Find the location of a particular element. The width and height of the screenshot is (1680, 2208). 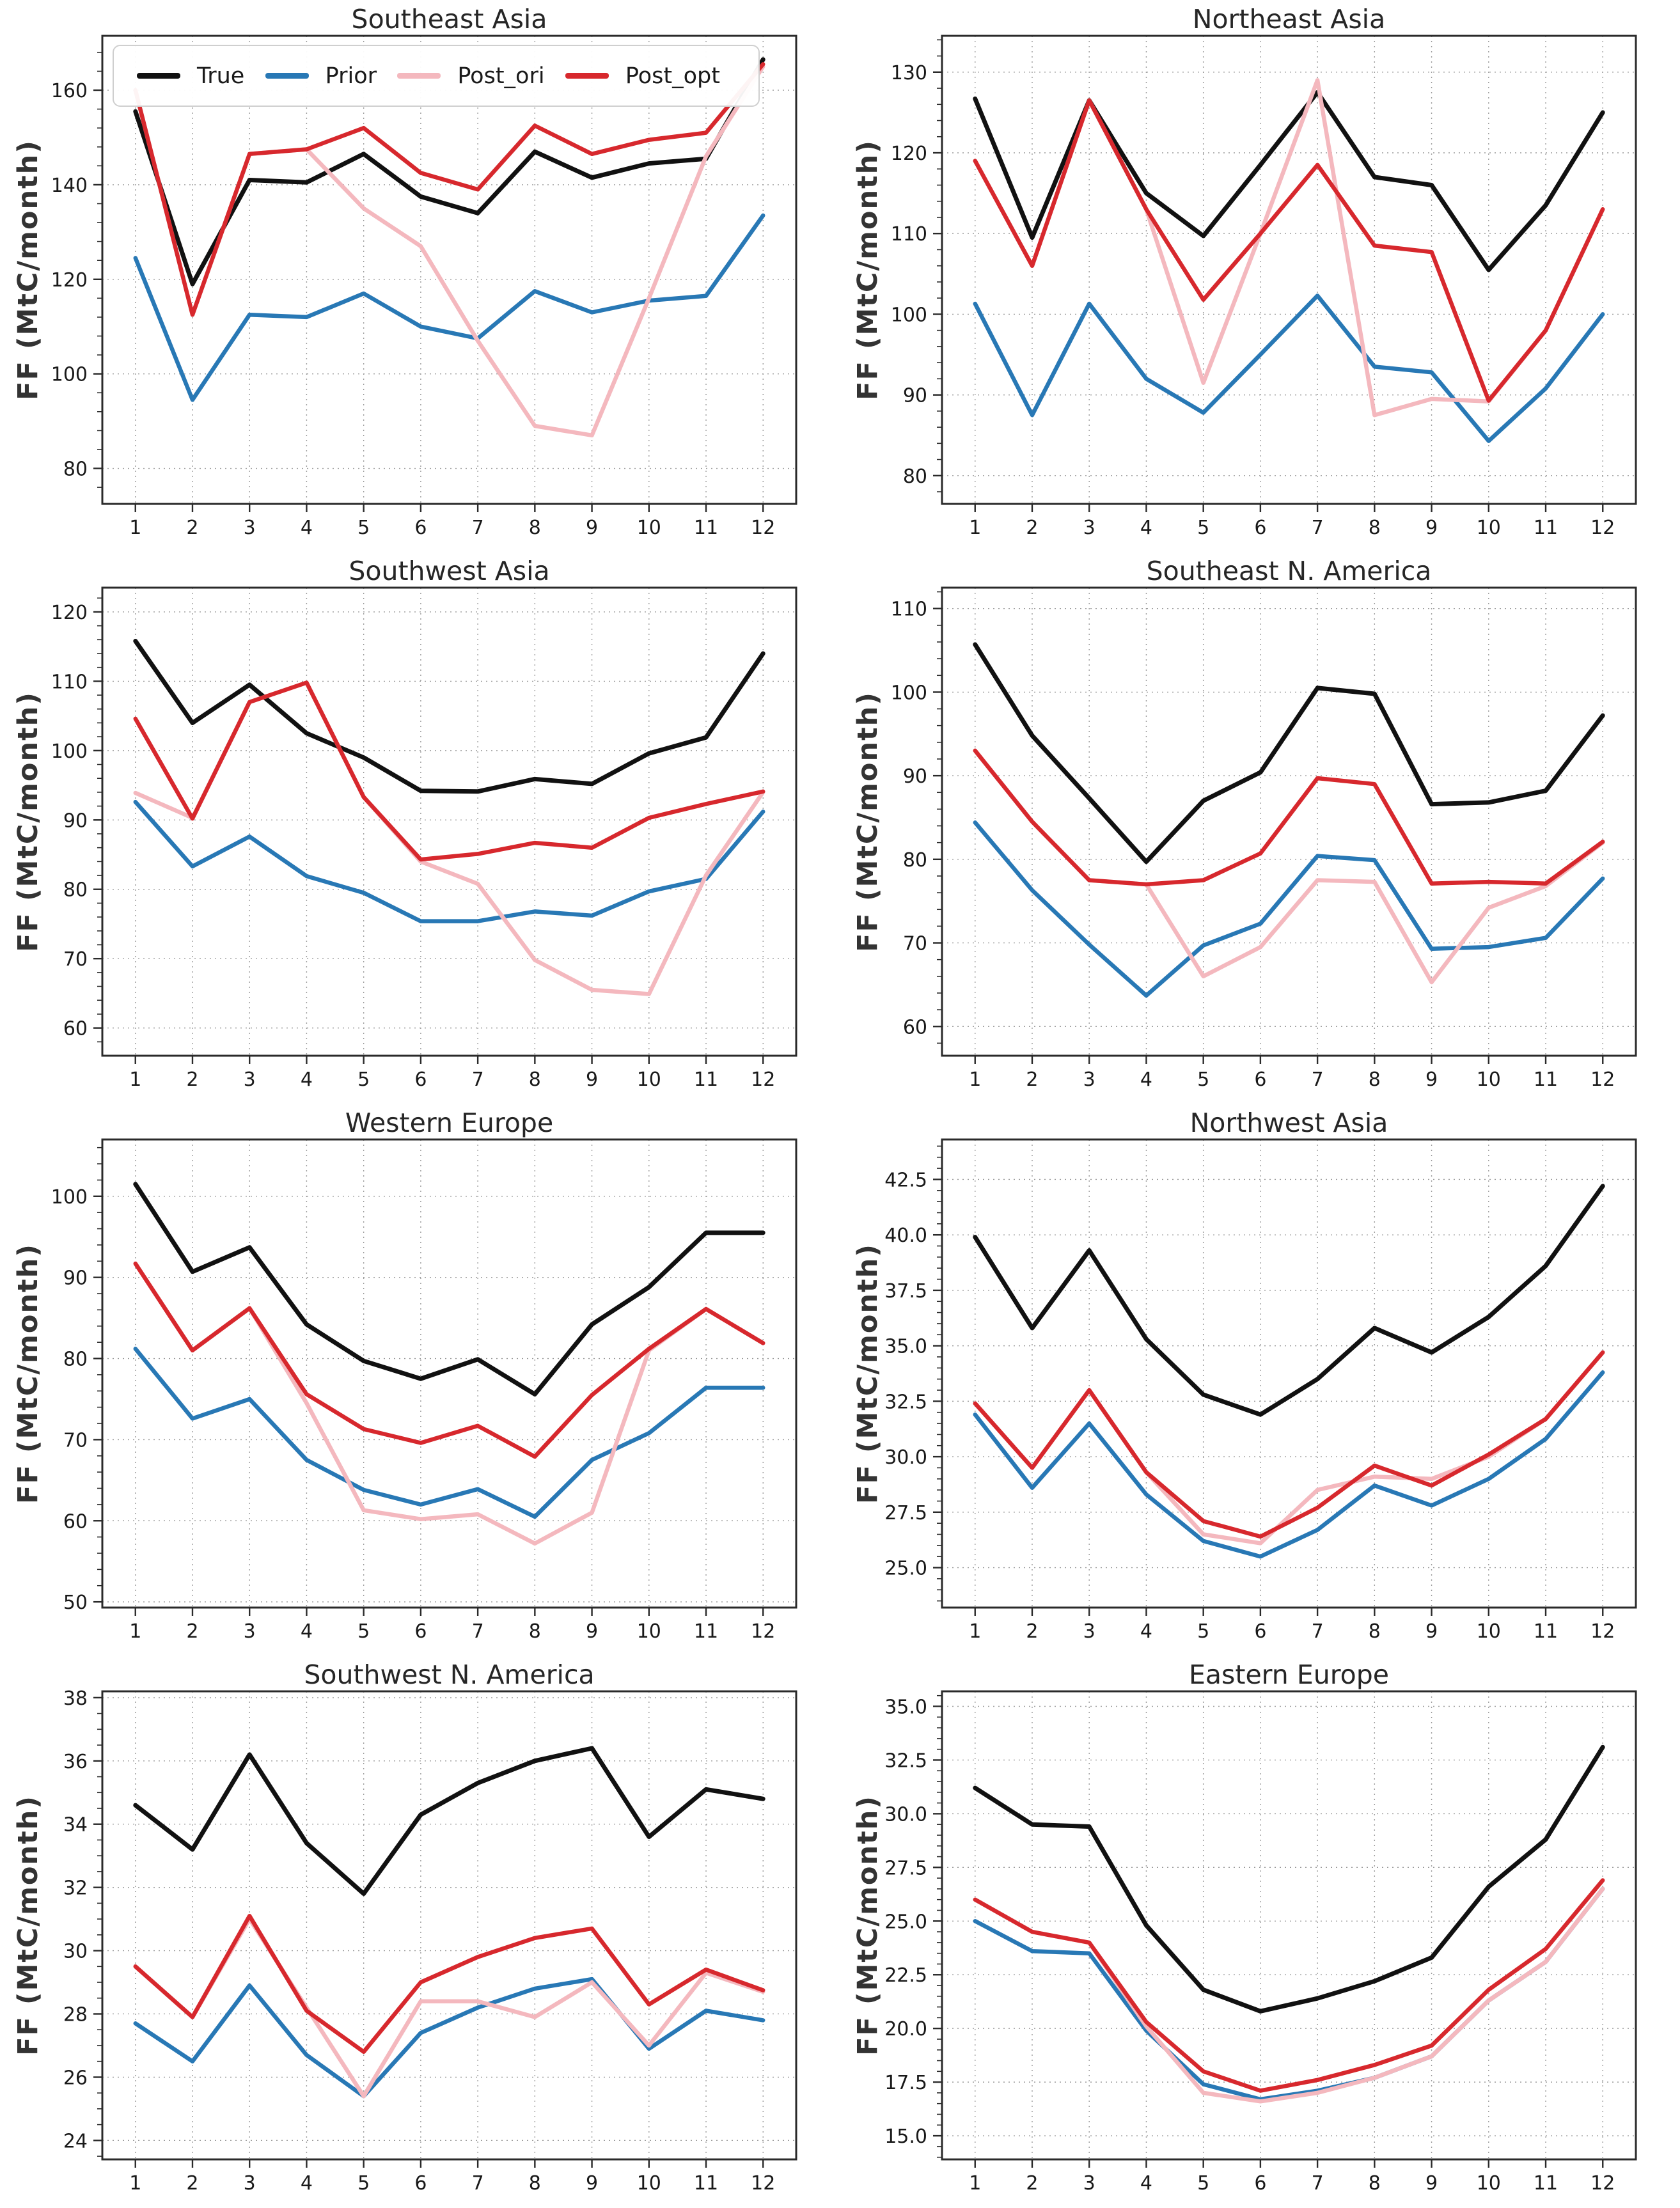

chart-title: Northeast Asia is located at coordinates (1289, 19).